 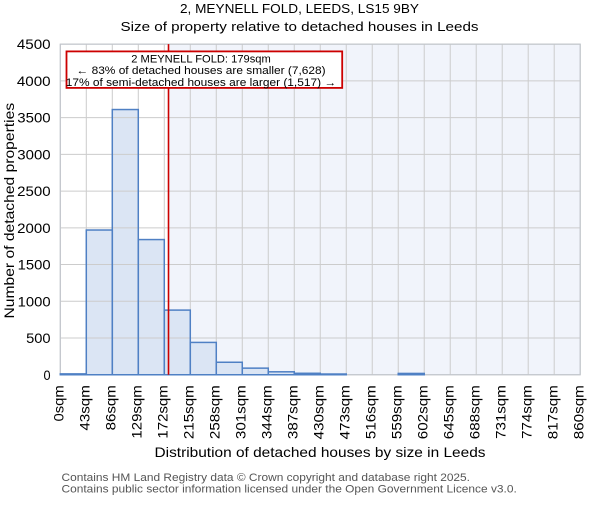 I want to click on svg-text: 0sqm, so click(x=59, y=403).